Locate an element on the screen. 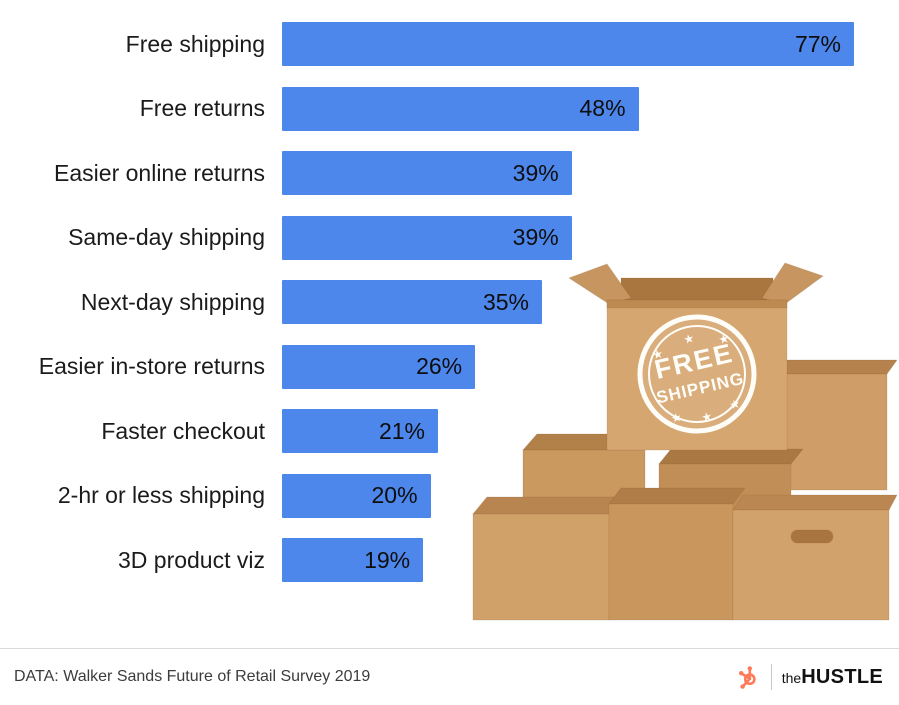 This screenshot has height=705, width=899. bar-label: Free shipping is located at coordinates (195, 43).